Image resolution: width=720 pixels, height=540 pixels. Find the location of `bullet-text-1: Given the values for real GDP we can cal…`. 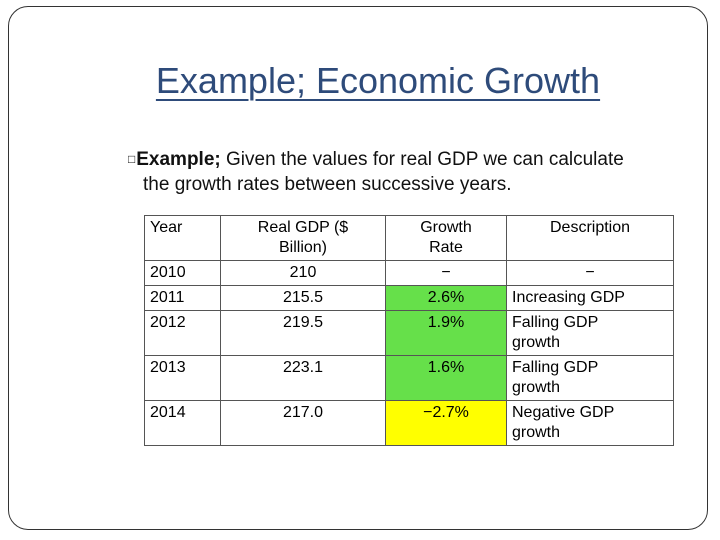

bullet-text-1: Given the values for real GDP we can cal… is located at coordinates (422, 159).